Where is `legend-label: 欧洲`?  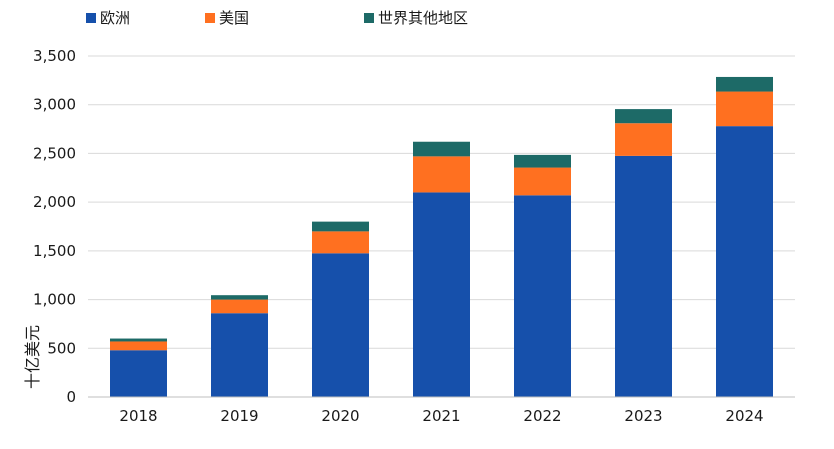 legend-label: 欧洲 is located at coordinates (115, 18).